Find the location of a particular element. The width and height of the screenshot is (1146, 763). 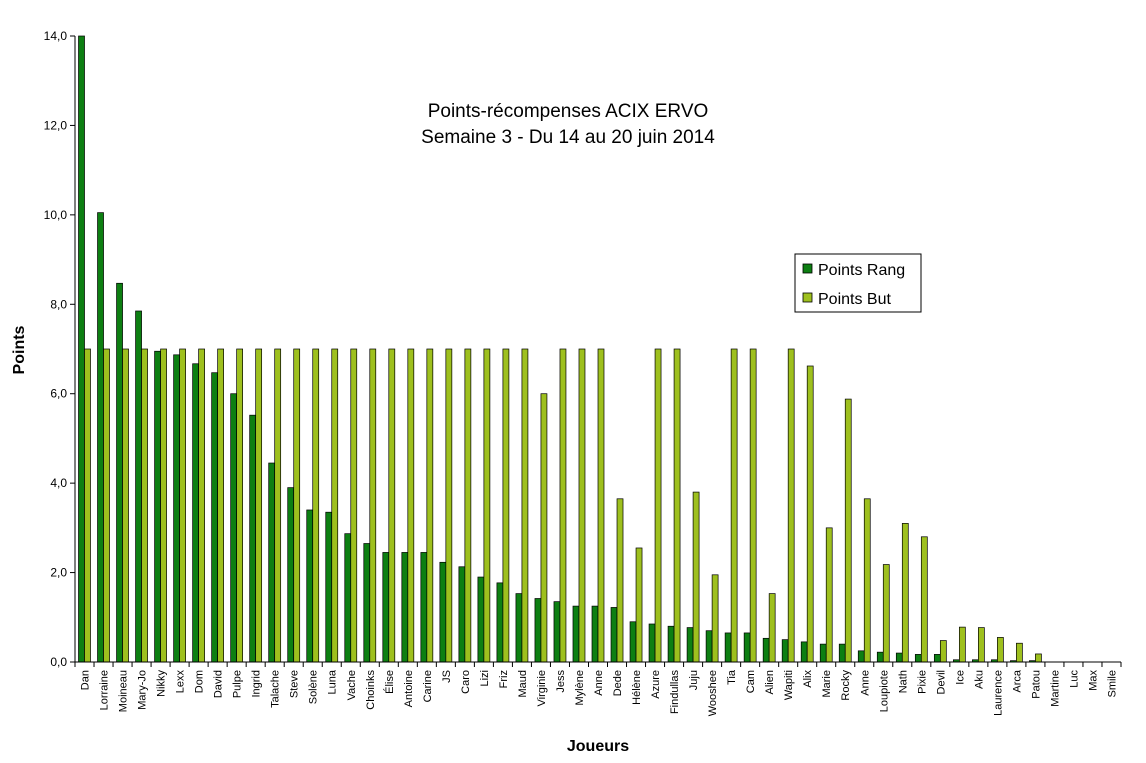

x-category-label: Luna is located at coordinates (333, 681).